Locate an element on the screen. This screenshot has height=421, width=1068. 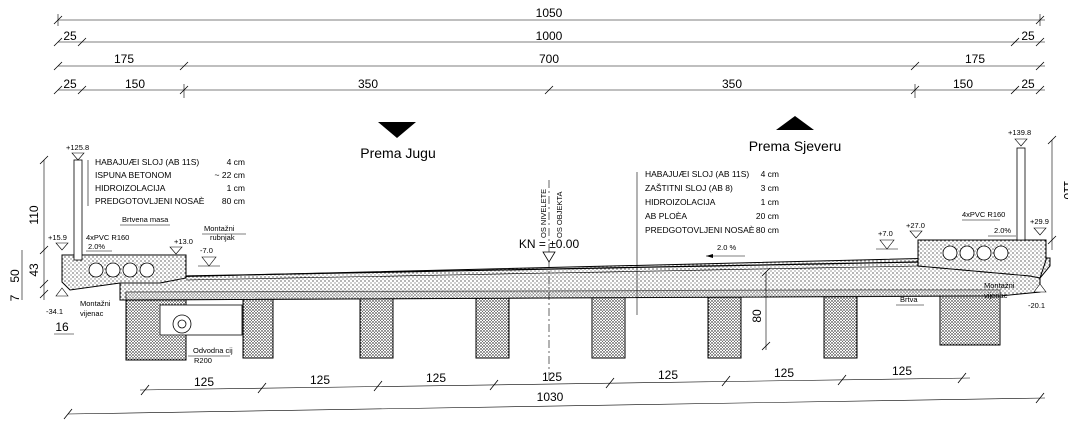
dim-bottom-2: 125 is located at coordinates (320, 380).